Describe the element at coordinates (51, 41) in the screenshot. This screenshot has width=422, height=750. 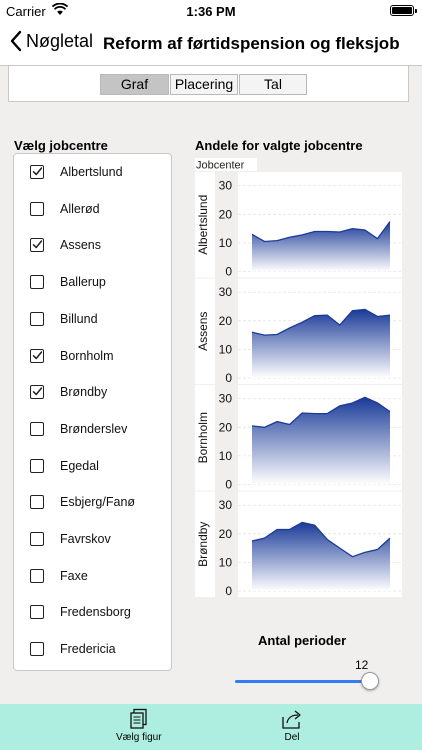
I see `back-button: Nøgletal` at that location.